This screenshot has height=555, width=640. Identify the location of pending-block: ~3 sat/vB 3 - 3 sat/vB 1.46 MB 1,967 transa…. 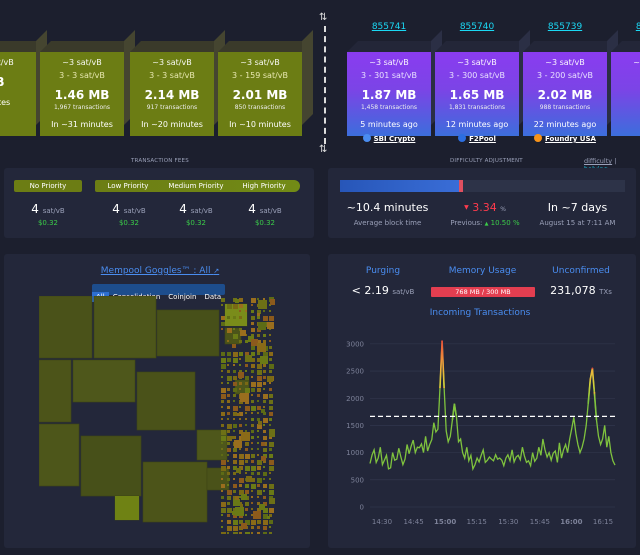
(87, 83).